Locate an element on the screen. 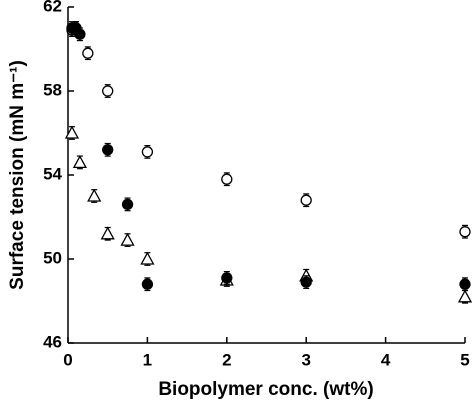  y-tick-label: 58 is located at coordinates (52, 89).